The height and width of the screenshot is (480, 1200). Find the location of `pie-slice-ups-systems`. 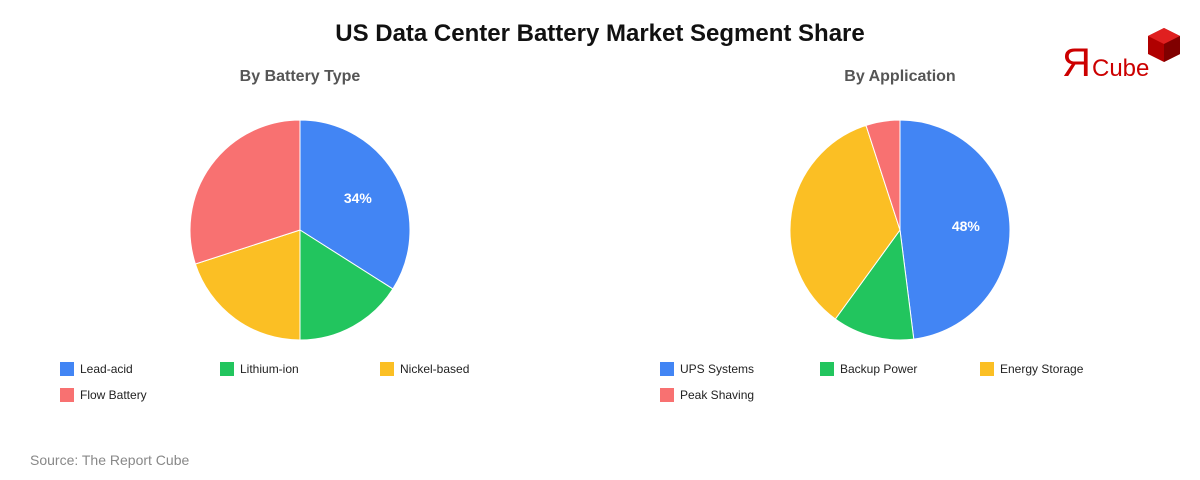

pie-slice-ups-systems is located at coordinates (955, 229).